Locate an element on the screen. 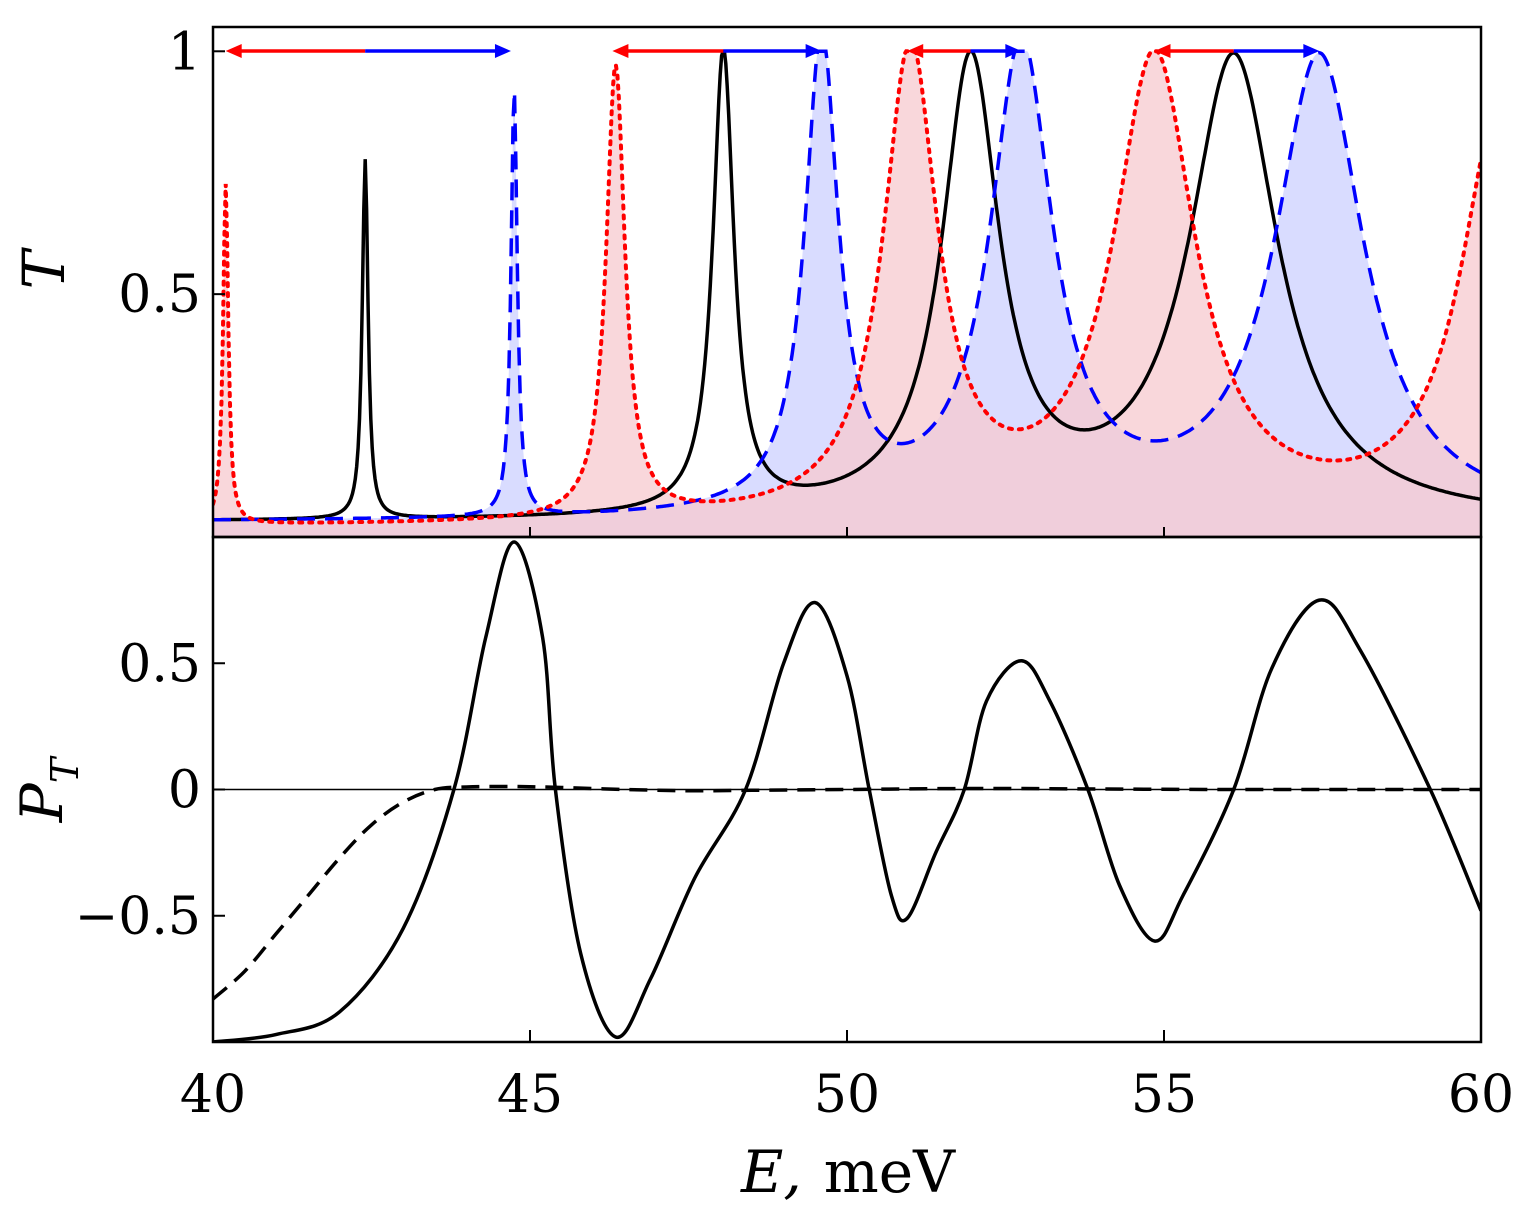  energy-x-label-unit: meV is located at coordinates (890, 1172).